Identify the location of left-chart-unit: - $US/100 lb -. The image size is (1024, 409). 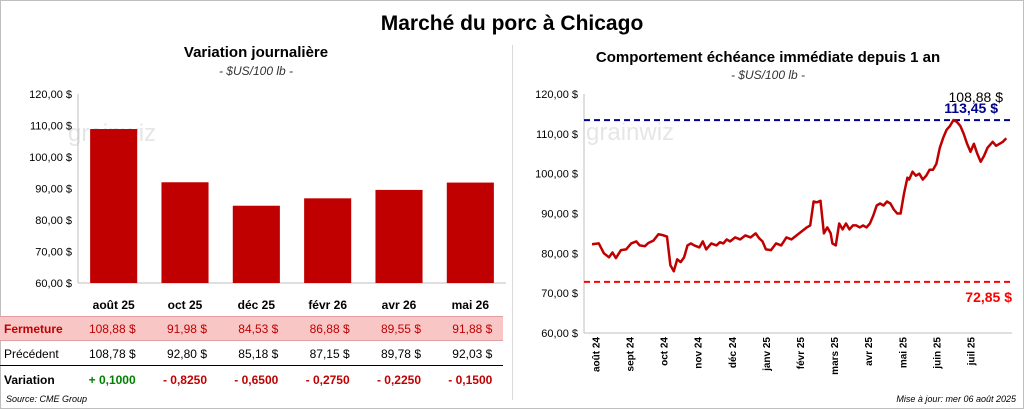
(256, 71).